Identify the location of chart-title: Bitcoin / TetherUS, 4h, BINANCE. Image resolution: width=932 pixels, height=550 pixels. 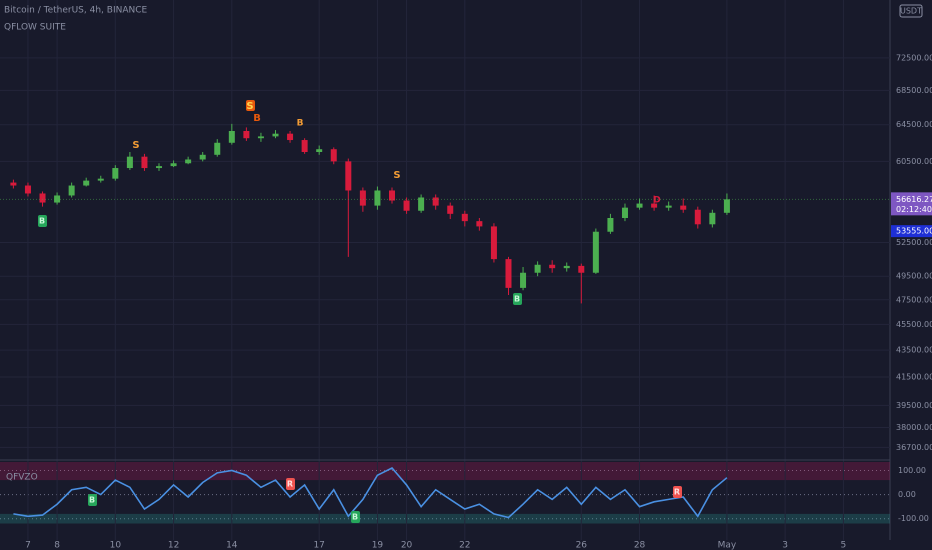
(76, 11).